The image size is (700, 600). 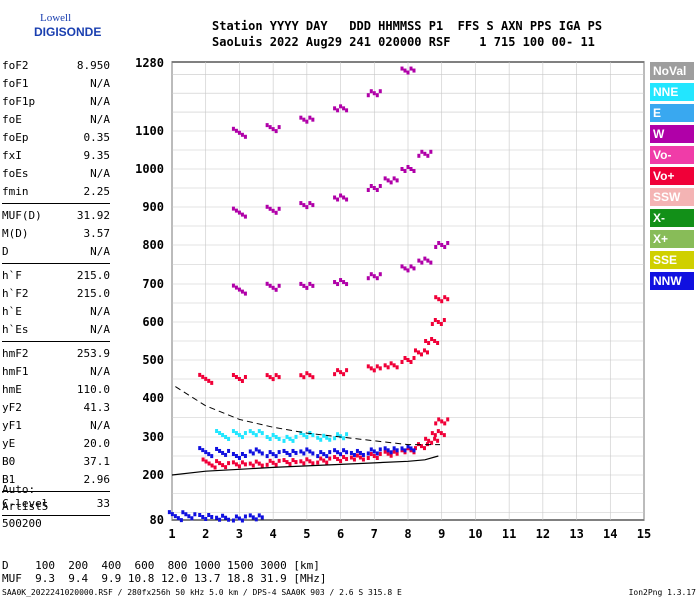 What do you see at coordinates (509, 534) in the screenshot?
I see `x-tick-label: 11` at bounding box center [509, 534].